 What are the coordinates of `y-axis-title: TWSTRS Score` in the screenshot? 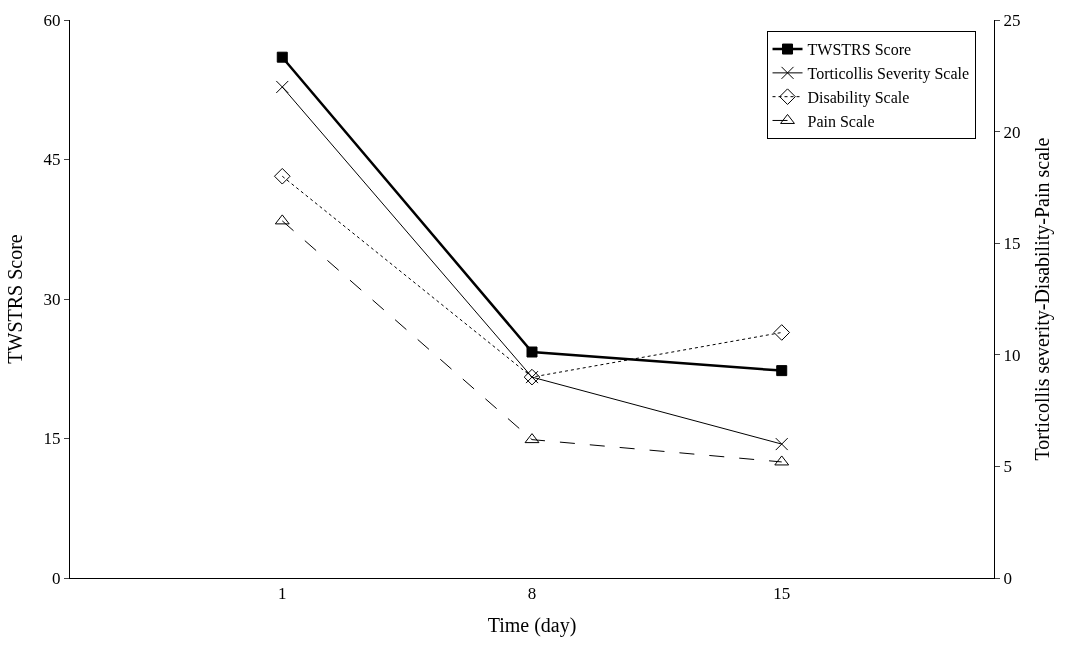 It's located at (15, 299).